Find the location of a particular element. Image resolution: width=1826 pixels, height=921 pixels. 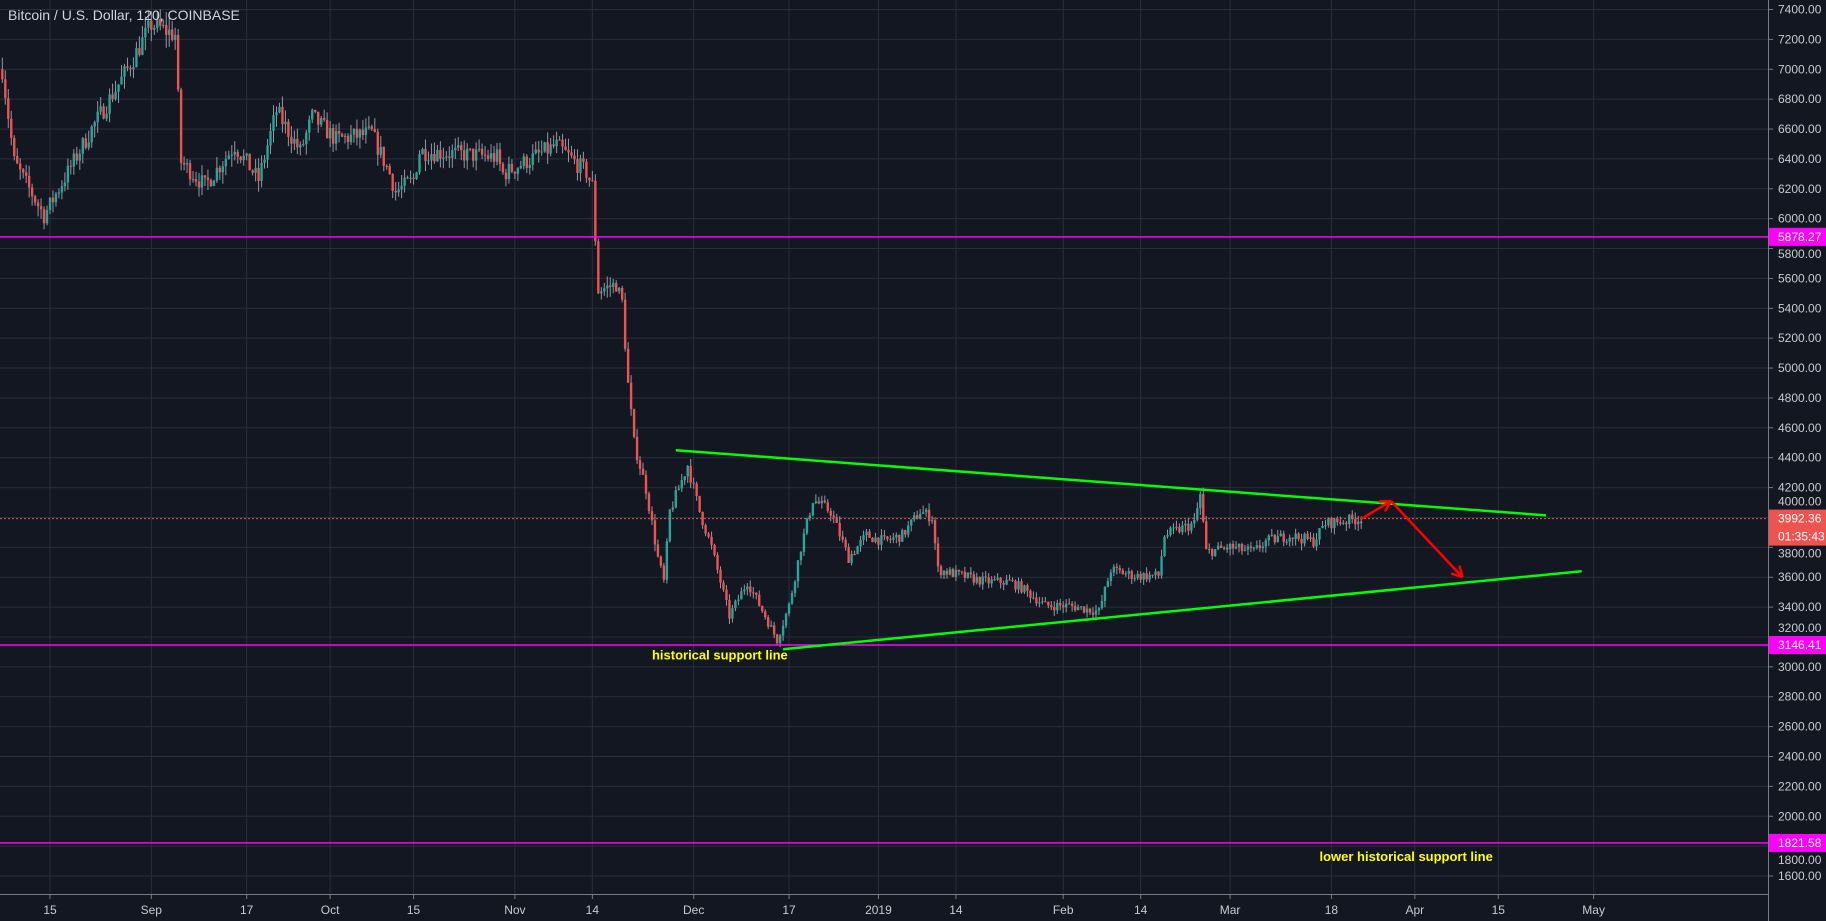

time-tick-label: 2019 is located at coordinates (878, 910).